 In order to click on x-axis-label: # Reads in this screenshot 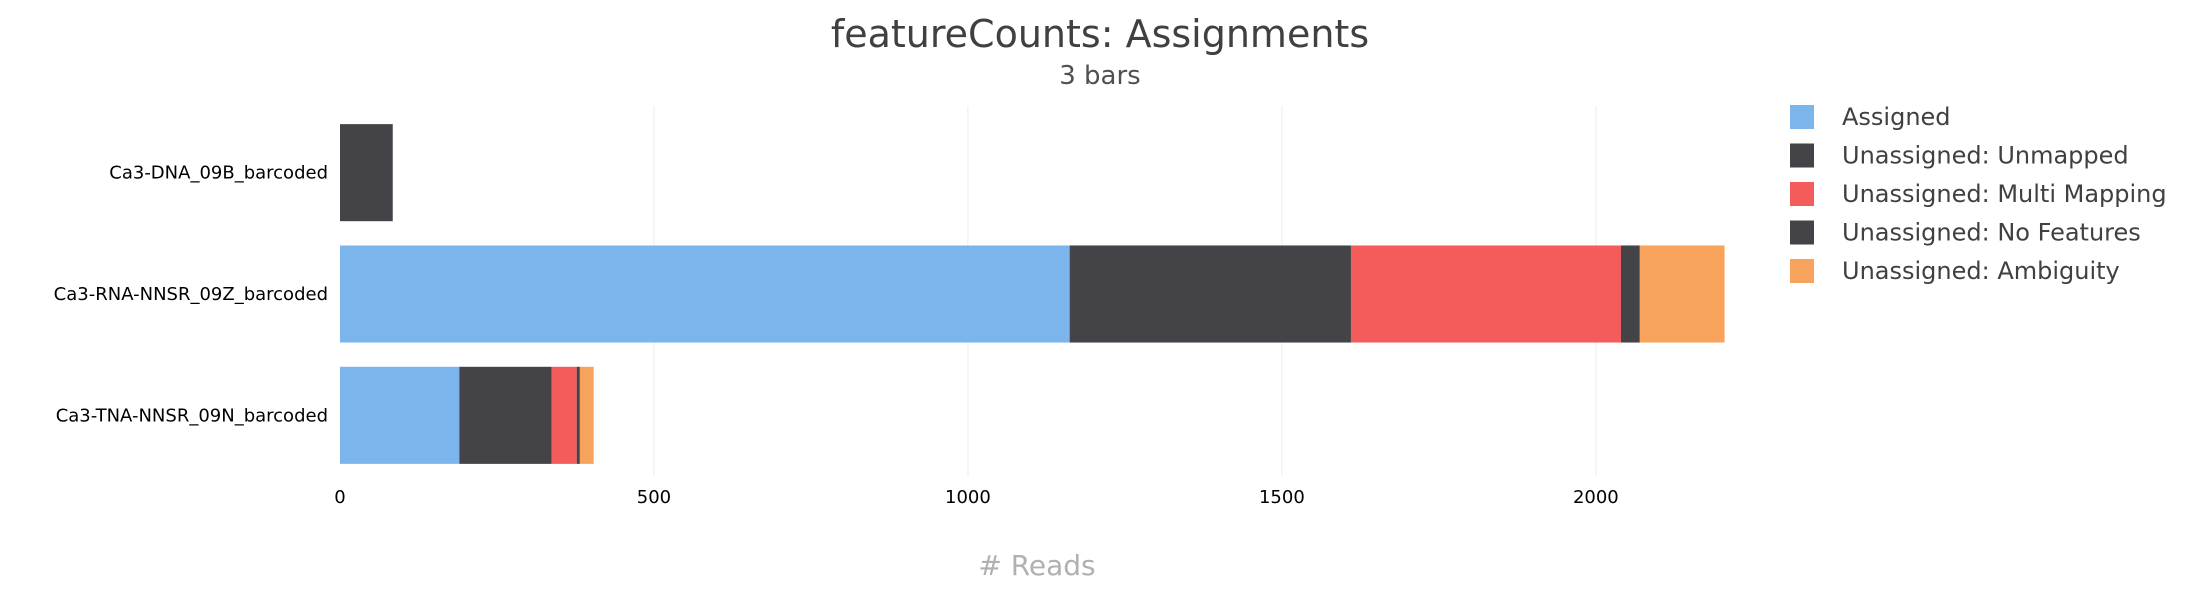, I will do `click(1036, 565)`.